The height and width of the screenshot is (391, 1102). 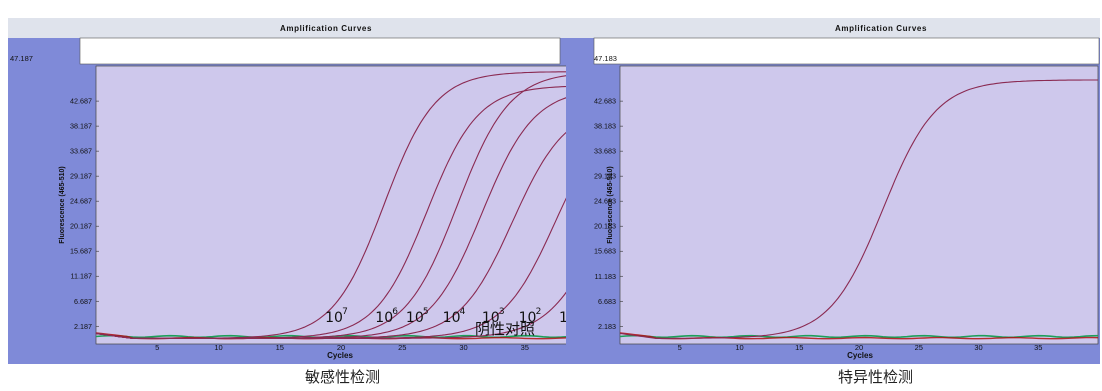 I want to click on right-x-tick-label: 10, so click(x=739, y=347).